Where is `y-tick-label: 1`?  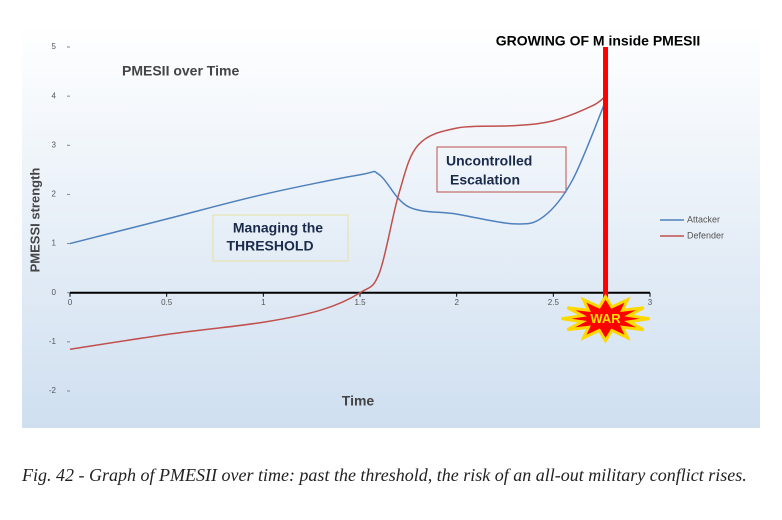 y-tick-label: 1 is located at coordinates (54, 243).